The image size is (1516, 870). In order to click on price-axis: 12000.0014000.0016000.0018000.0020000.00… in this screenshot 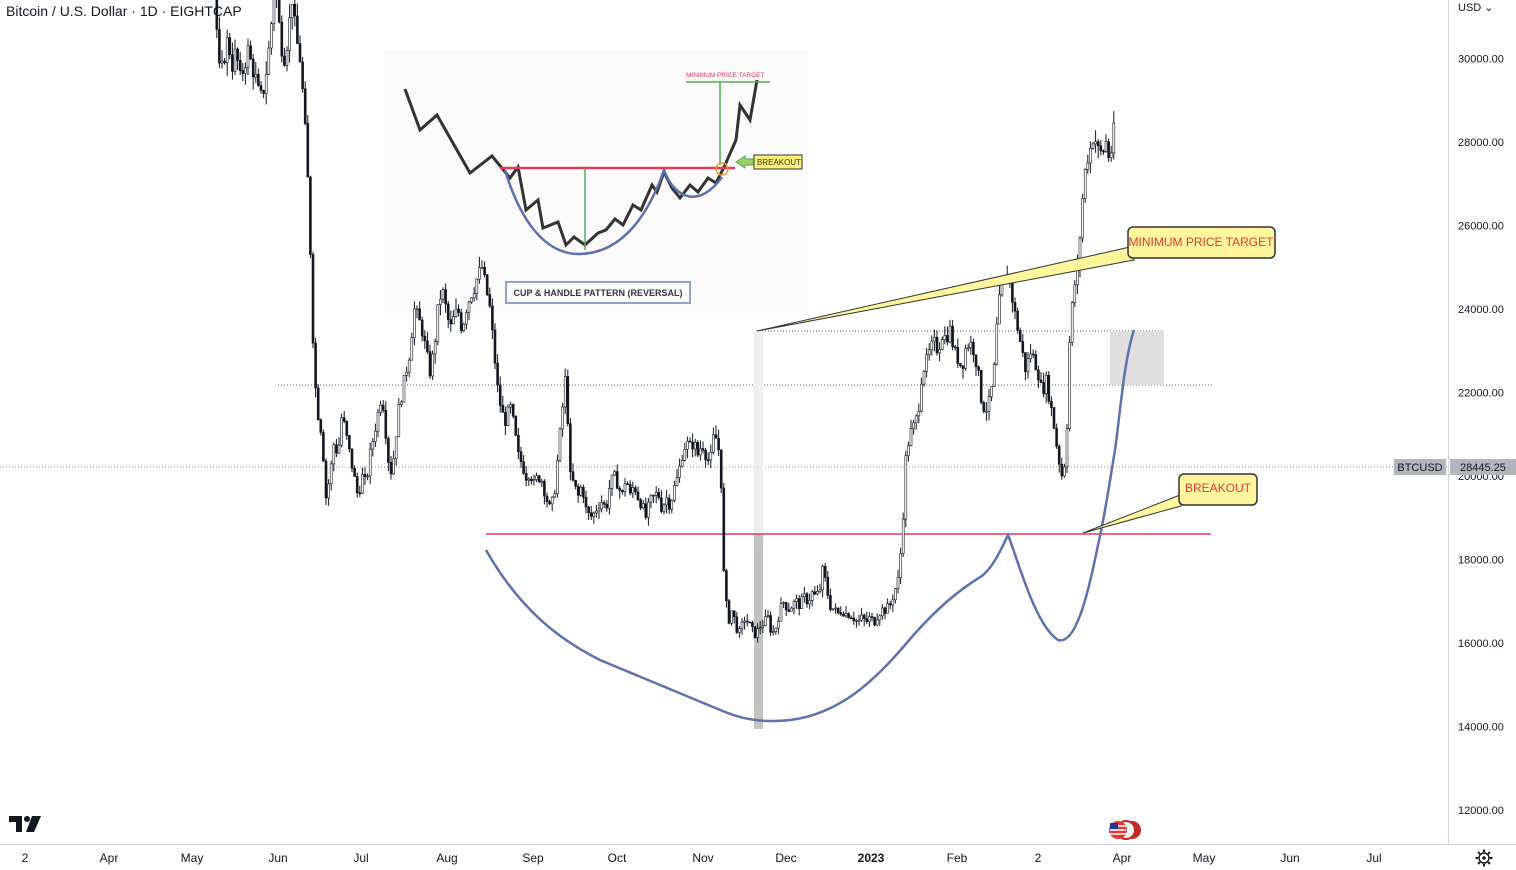, I will do `click(1476, 422)`.